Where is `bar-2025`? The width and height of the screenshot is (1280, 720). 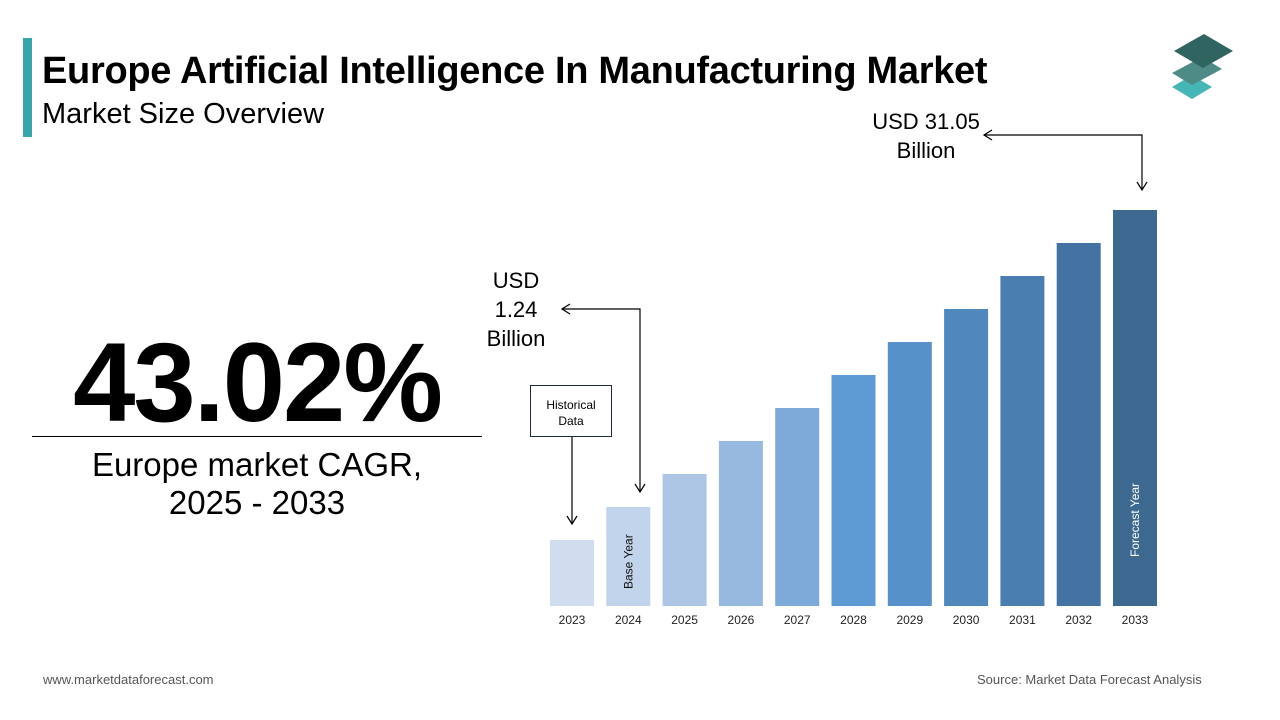 bar-2025 is located at coordinates (684, 540).